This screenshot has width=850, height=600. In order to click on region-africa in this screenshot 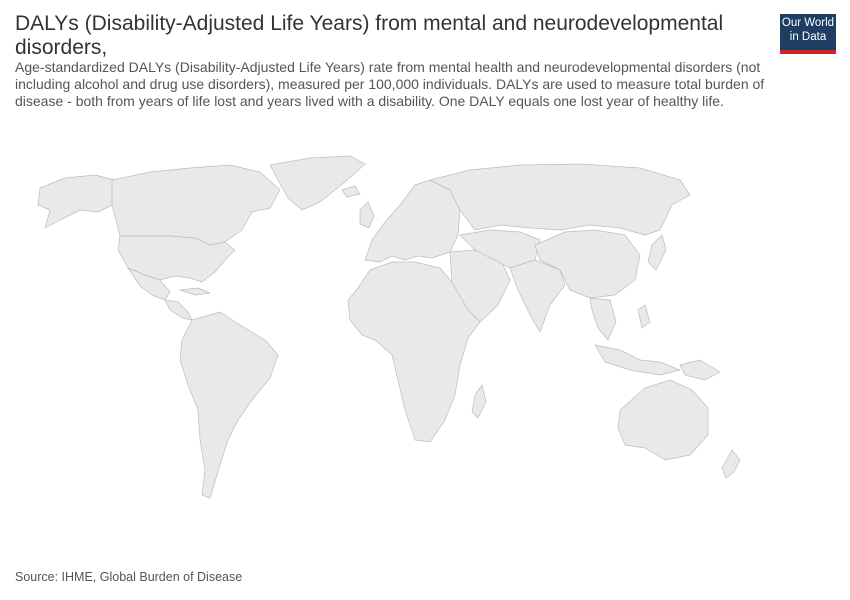, I will do `click(414, 352)`.